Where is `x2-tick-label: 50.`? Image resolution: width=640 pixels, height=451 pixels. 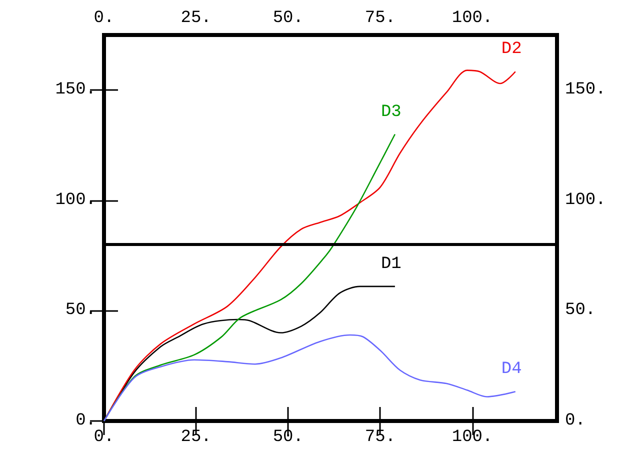 x2-tick-label: 50. is located at coordinates (288, 18).